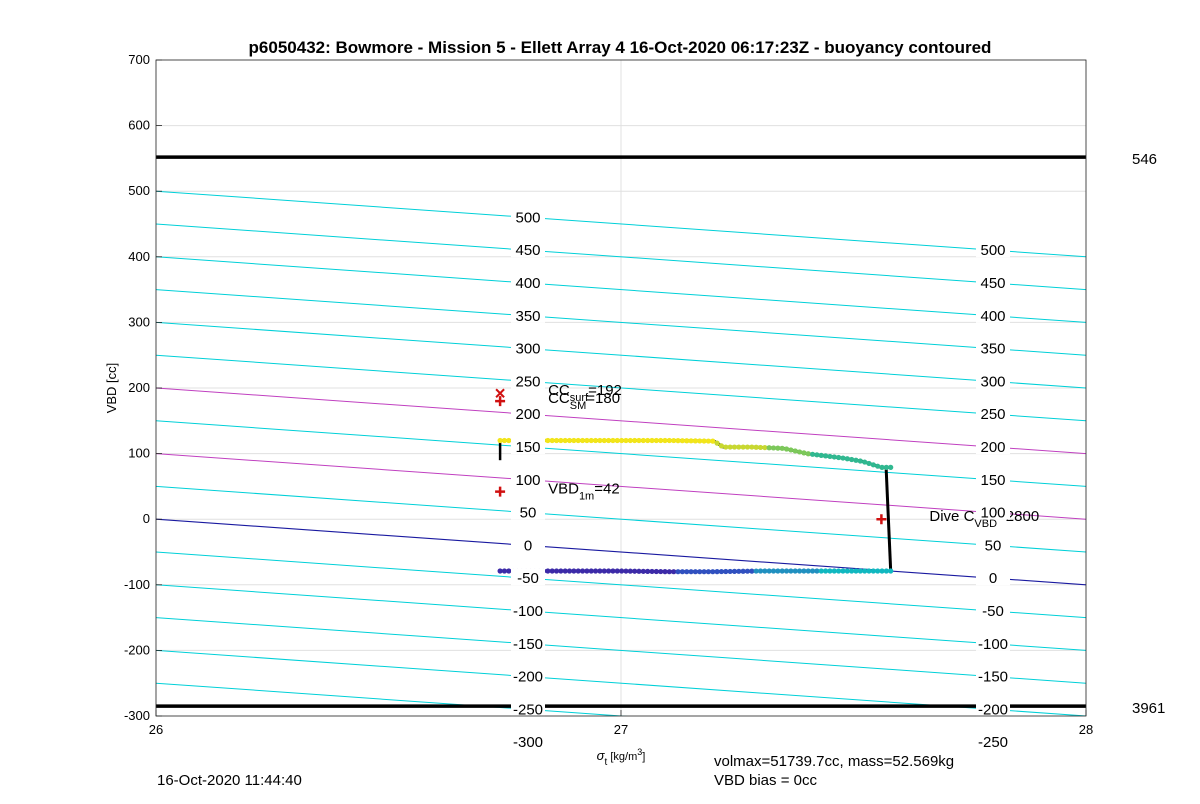  What do you see at coordinates (500, 393) in the screenshot?
I see `marker-x` at bounding box center [500, 393].